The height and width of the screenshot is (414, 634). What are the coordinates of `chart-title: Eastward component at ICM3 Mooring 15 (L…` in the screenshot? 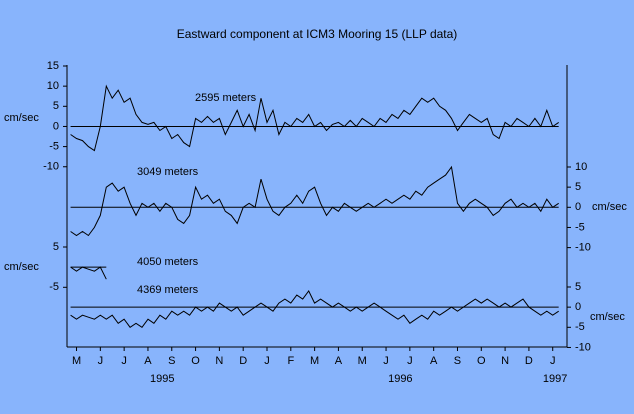 It's located at (317, 34).